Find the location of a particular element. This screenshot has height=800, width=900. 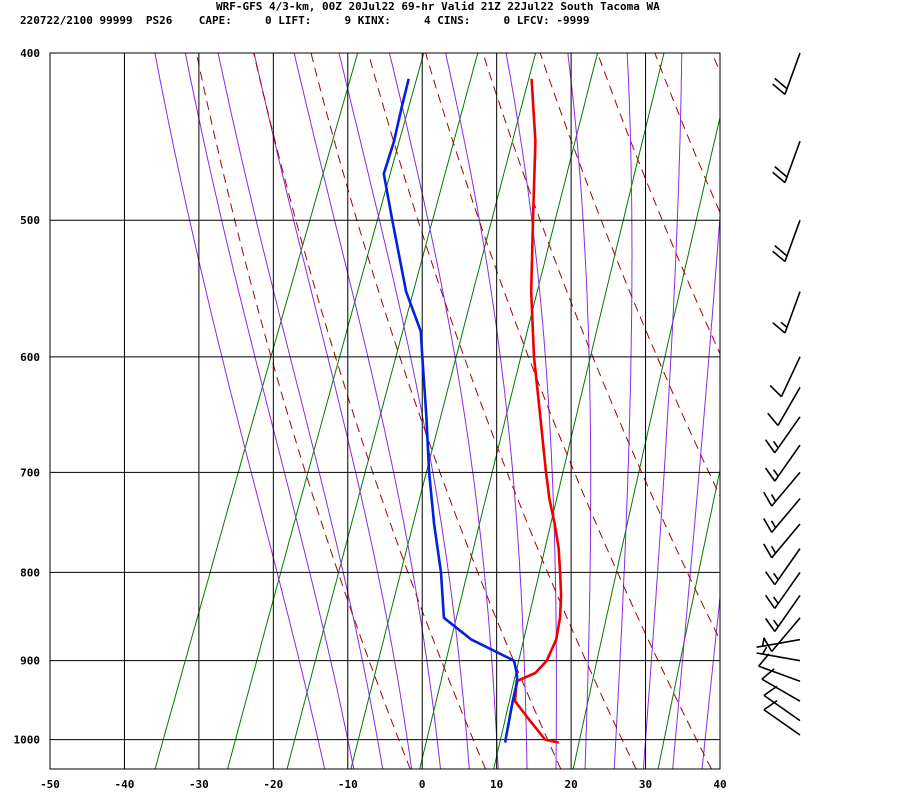

temperature-tick-label: 10 is located at coordinates (496, 784).